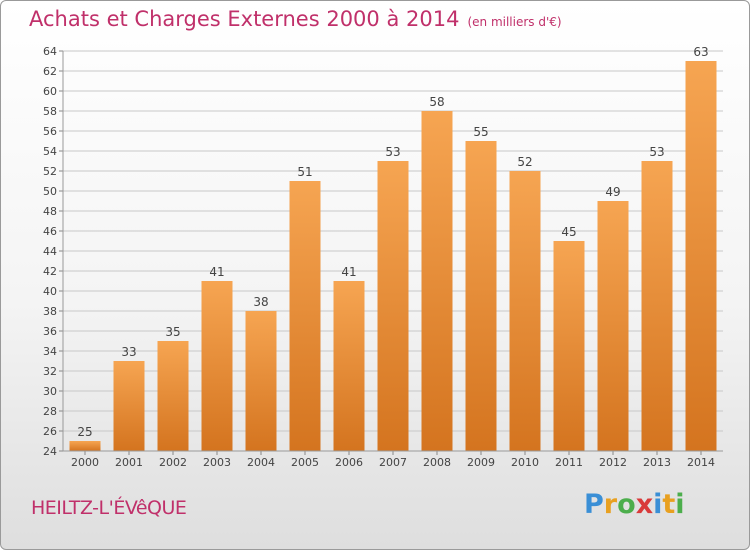 This screenshot has width=750, height=550. What do you see at coordinates (657, 462) in the screenshot?
I see `x-tick-label: 2013` at bounding box center [657, 462].